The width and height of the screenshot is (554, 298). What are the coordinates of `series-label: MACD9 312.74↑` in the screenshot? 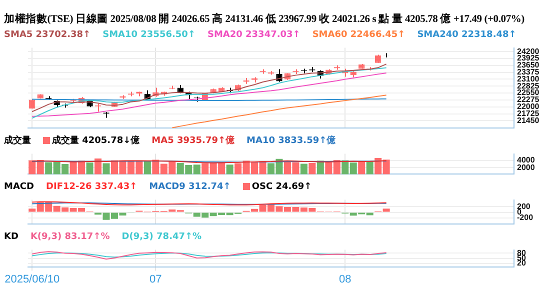 It's located at (190, 187).